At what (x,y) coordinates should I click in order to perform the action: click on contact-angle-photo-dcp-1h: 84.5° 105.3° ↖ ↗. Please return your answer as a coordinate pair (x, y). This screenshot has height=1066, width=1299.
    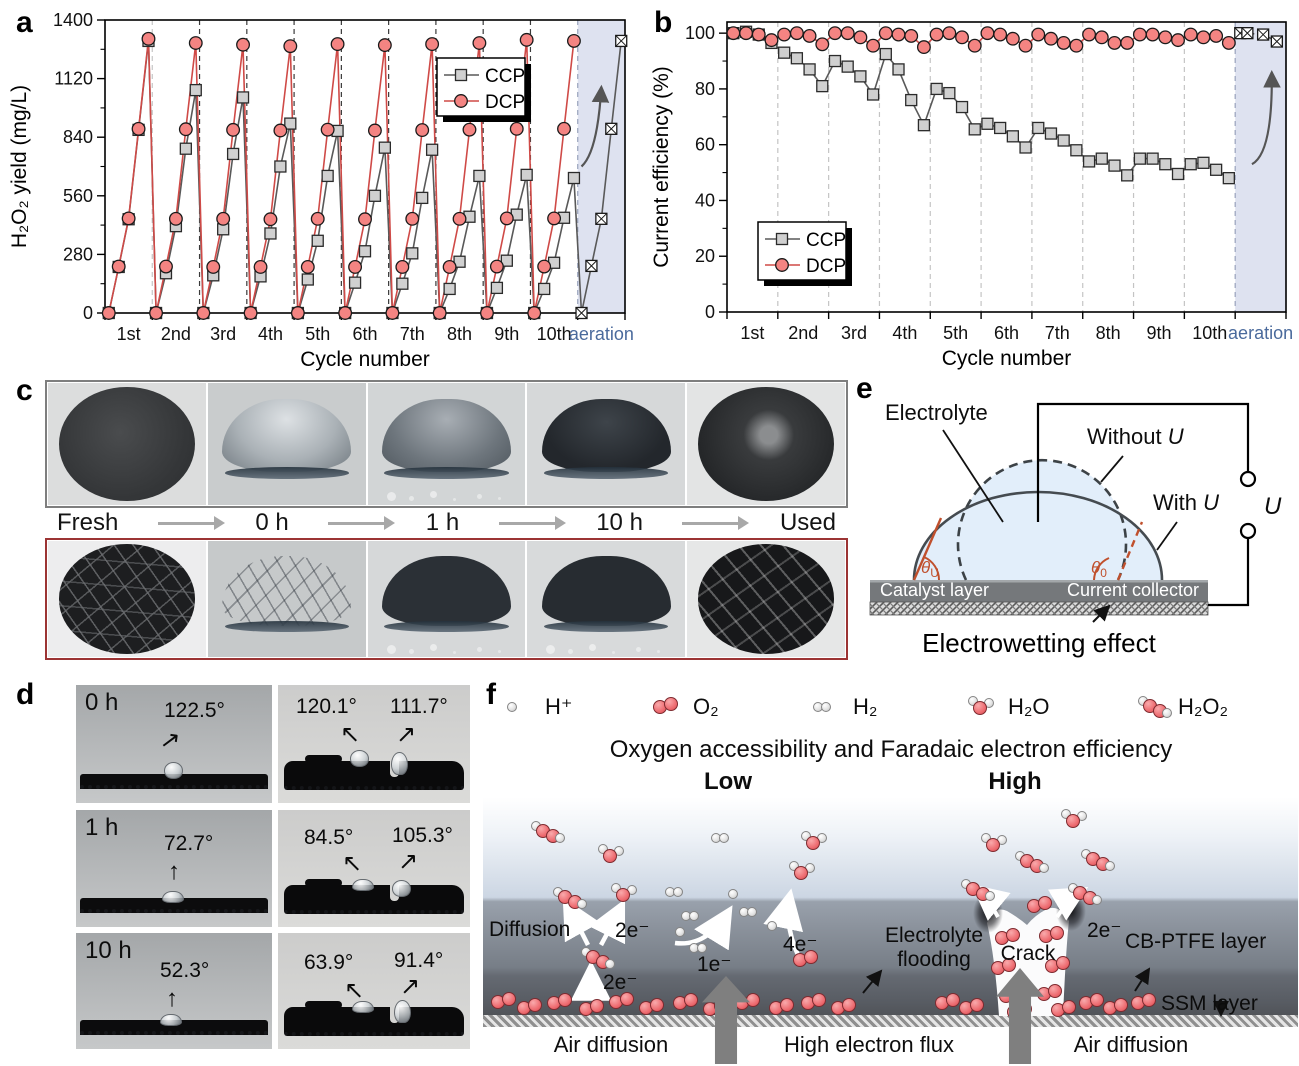
    Looking at the image, I should click on (374, 868).